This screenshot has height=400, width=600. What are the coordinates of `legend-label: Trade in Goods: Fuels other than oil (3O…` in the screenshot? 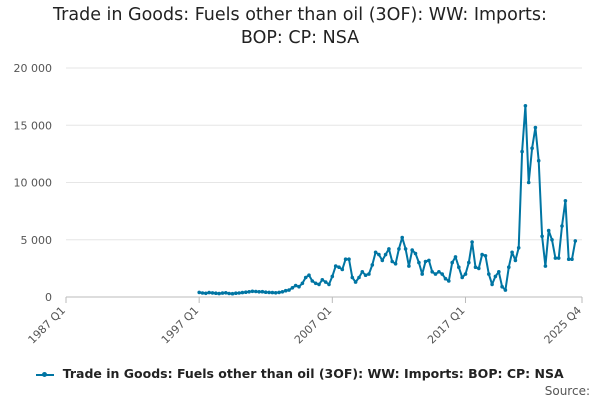 It's located at (313, 373).